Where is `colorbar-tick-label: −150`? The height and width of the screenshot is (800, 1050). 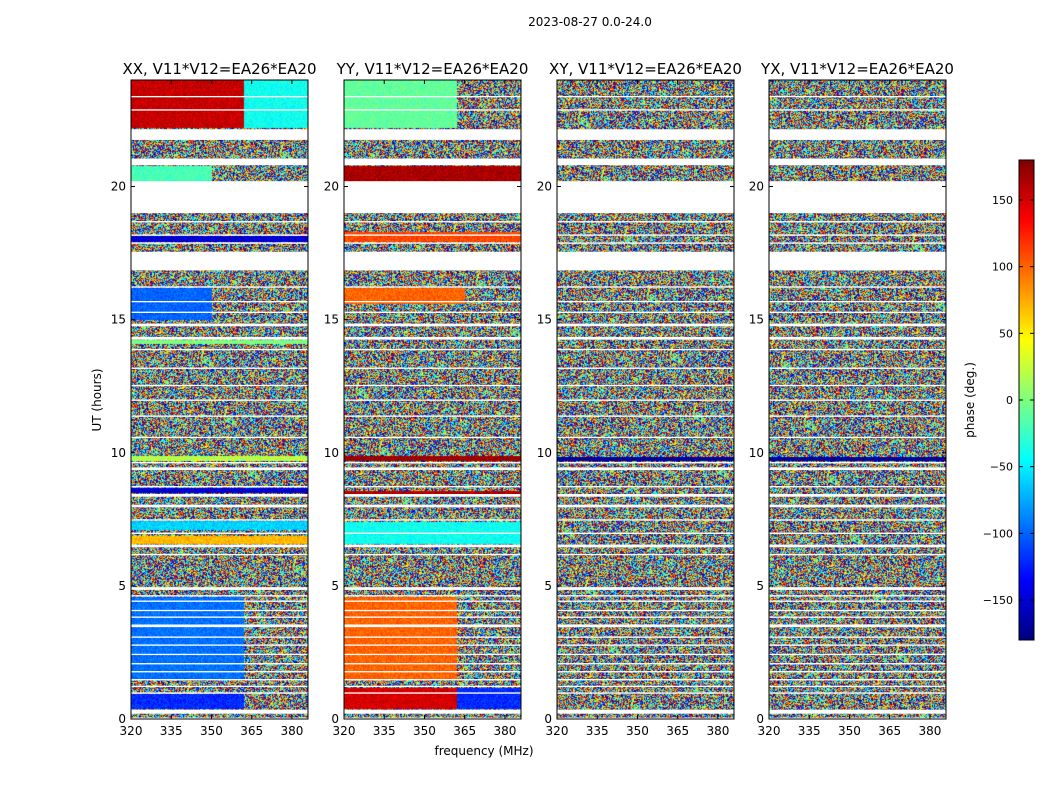
colorbar-tick-label: −150 is located at coordinates (998, 600).